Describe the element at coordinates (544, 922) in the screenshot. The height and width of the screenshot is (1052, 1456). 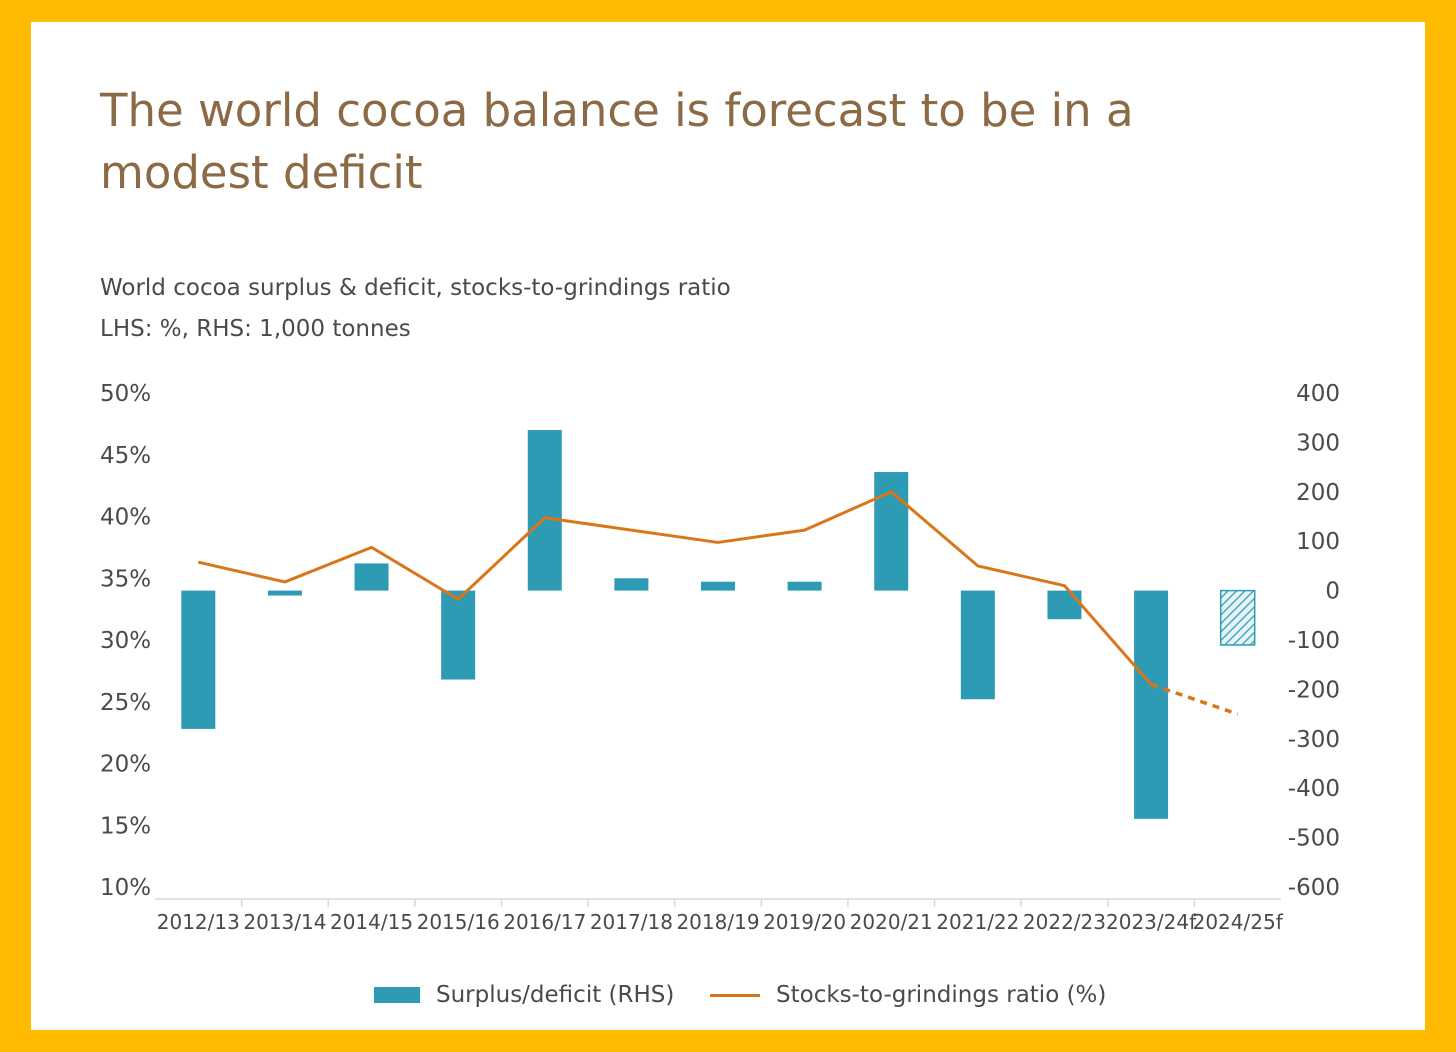
I see `x-tick-label: 2016/17` at that location.